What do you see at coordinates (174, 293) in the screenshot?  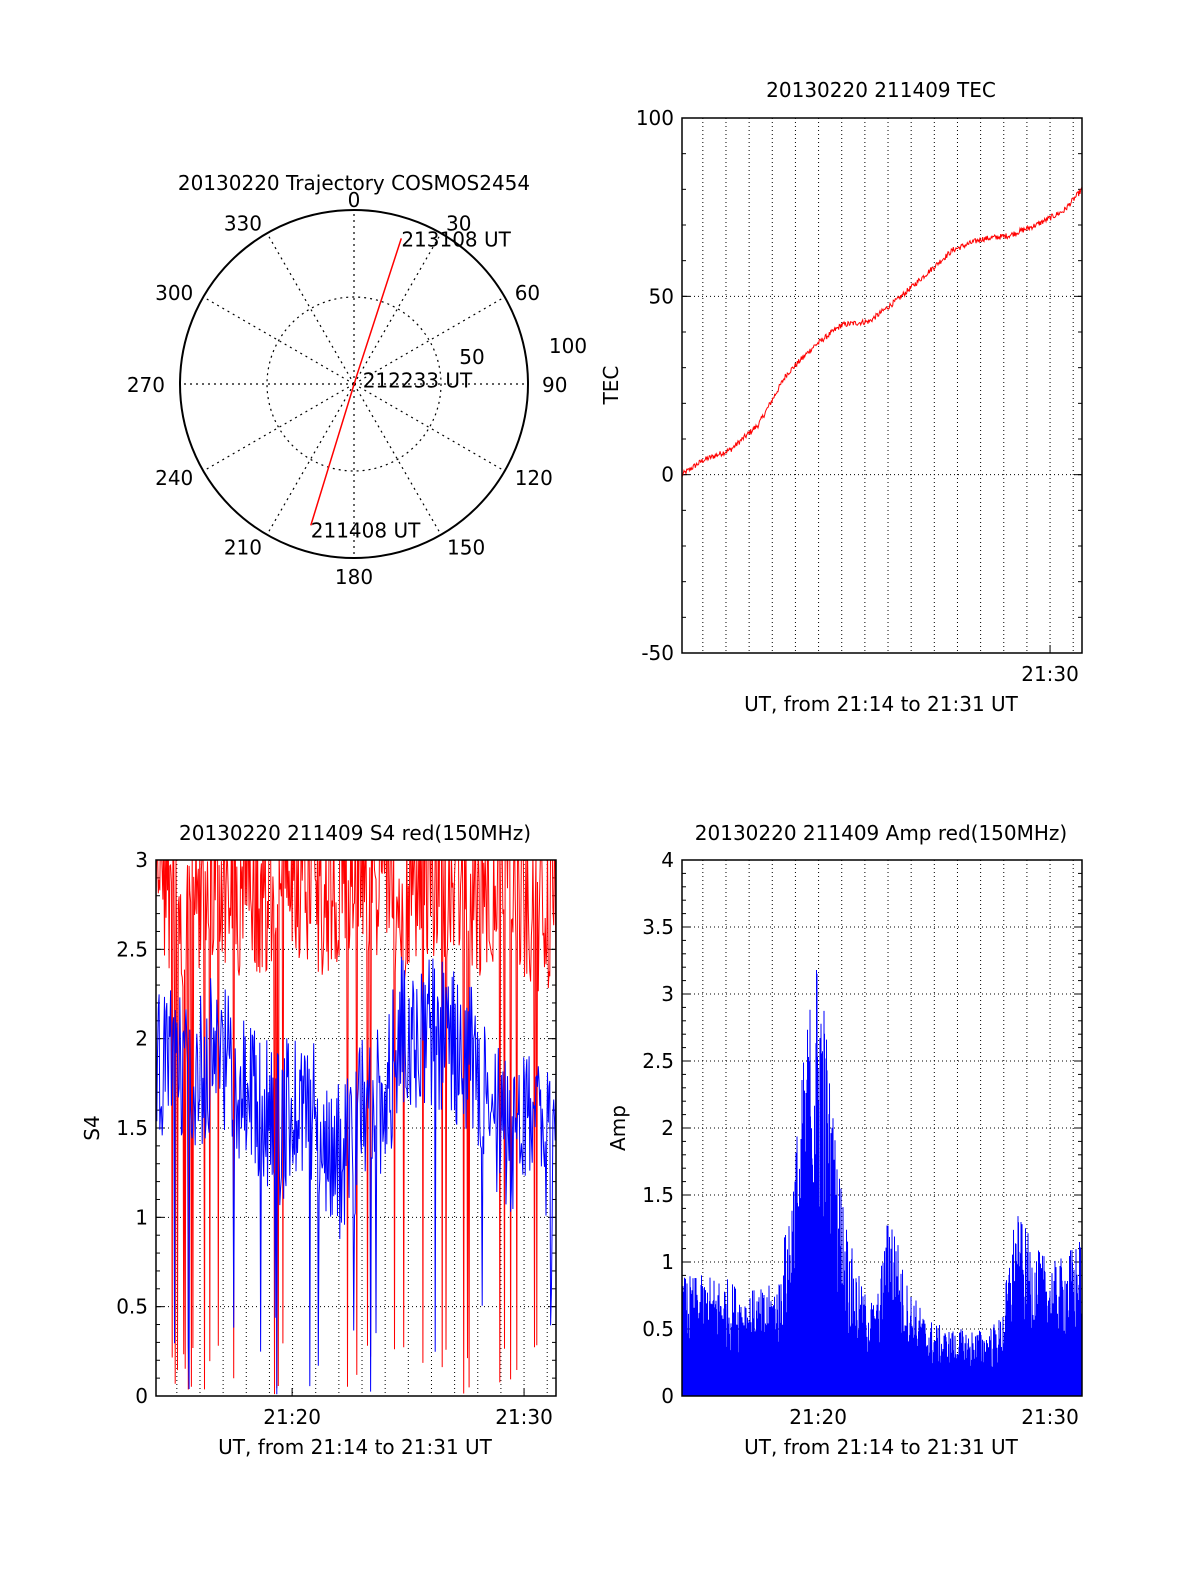 I see `polar-angle-label: 300` at bounding box center [174, 293].